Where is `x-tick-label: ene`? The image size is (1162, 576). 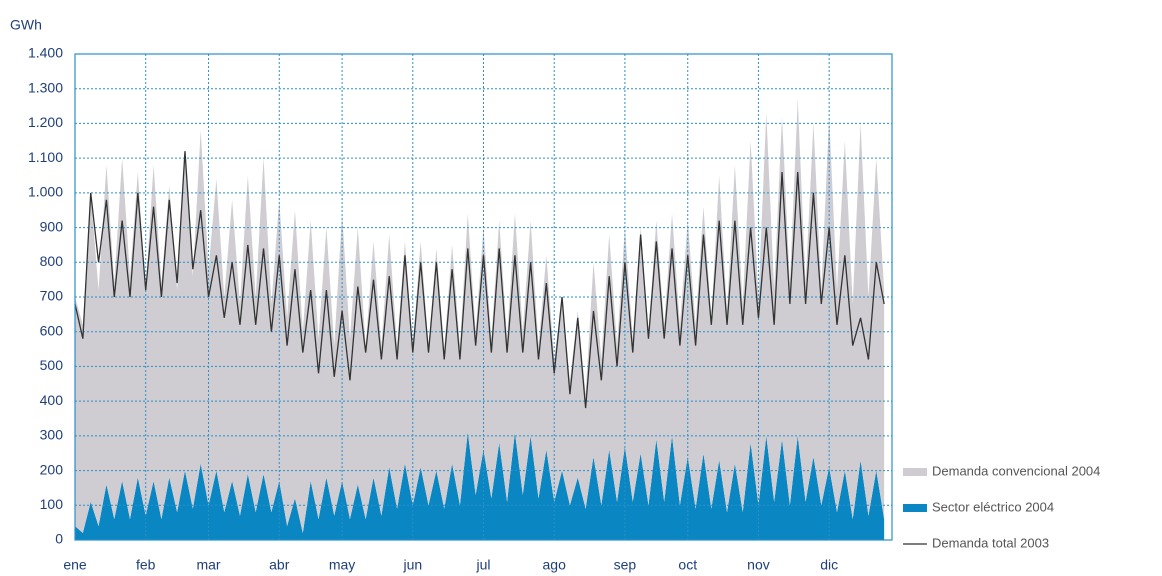
x-tick-label: ene is located at coordinates (75, 565).